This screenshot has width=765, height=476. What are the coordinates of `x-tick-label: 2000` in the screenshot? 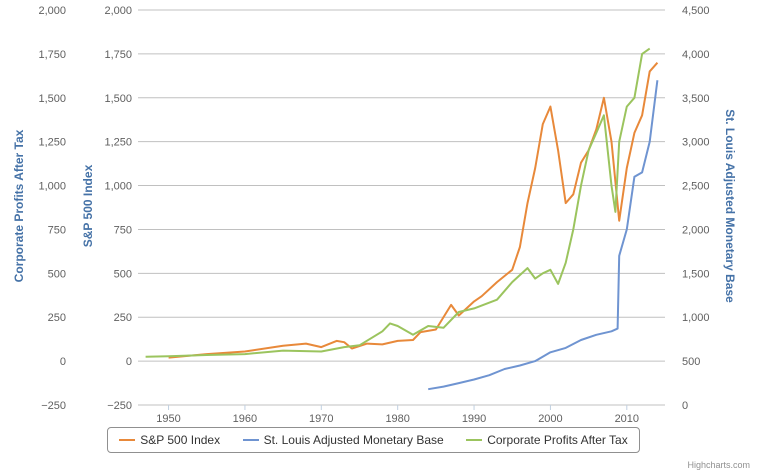 It's located at (550, 419).